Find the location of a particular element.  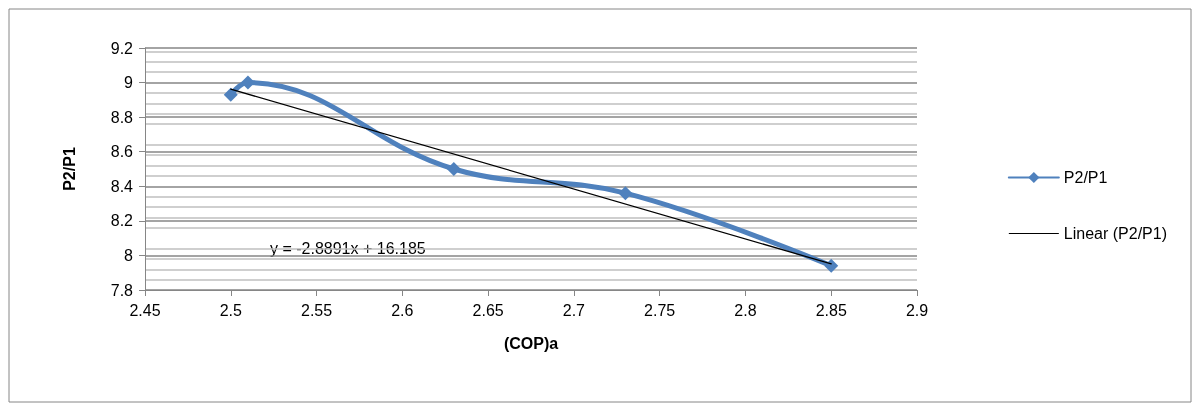

y-tick-label: 8.2 is located at coordinates (122, 221).